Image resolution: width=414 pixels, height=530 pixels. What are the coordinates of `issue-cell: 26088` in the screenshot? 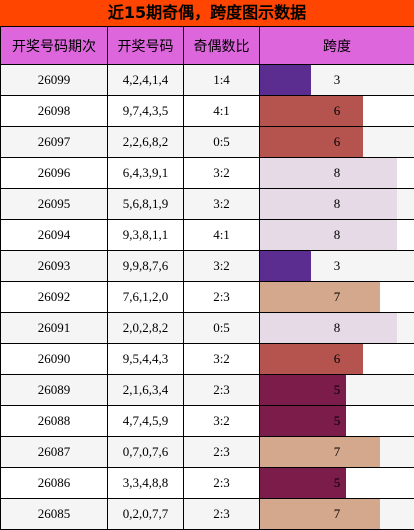 It's located at (54, 421).